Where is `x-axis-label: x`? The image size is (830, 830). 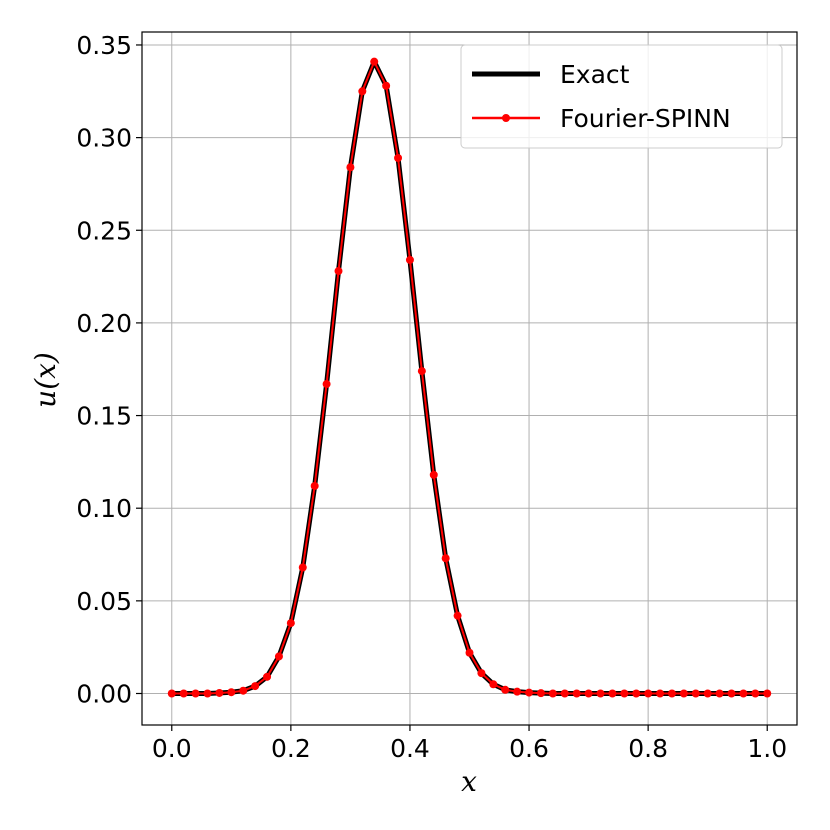 x-axis-label: x is located at coordinates (469, 781).